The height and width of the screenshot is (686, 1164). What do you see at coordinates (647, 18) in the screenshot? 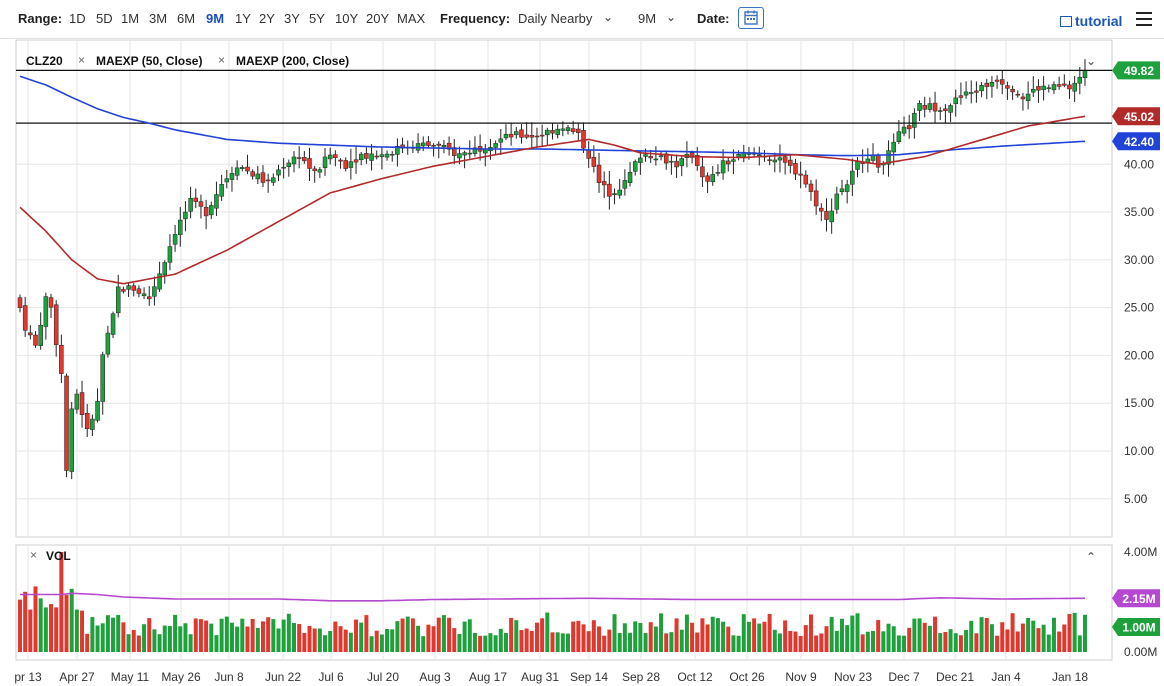
I see `period-select: 9M` at bounding box center [647, 18].